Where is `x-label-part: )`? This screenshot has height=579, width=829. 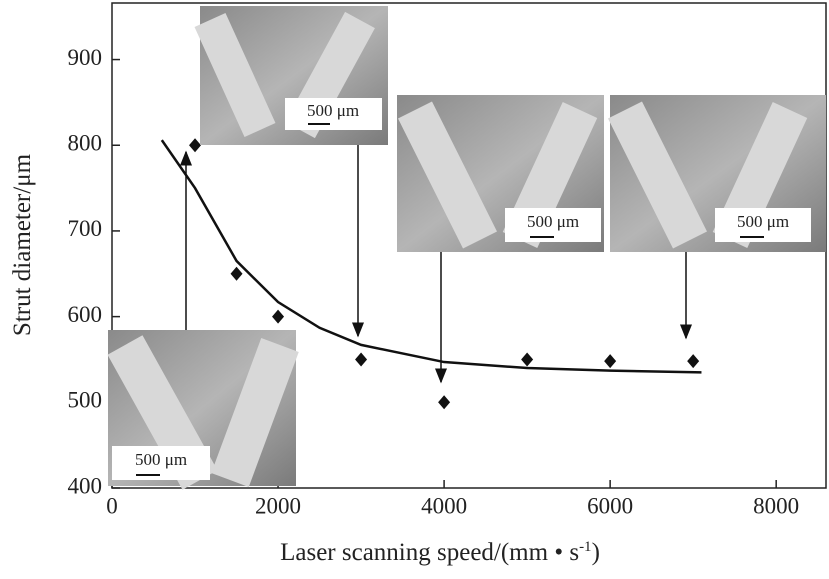
x-label-part: ) is located at coordinates (596, 552).